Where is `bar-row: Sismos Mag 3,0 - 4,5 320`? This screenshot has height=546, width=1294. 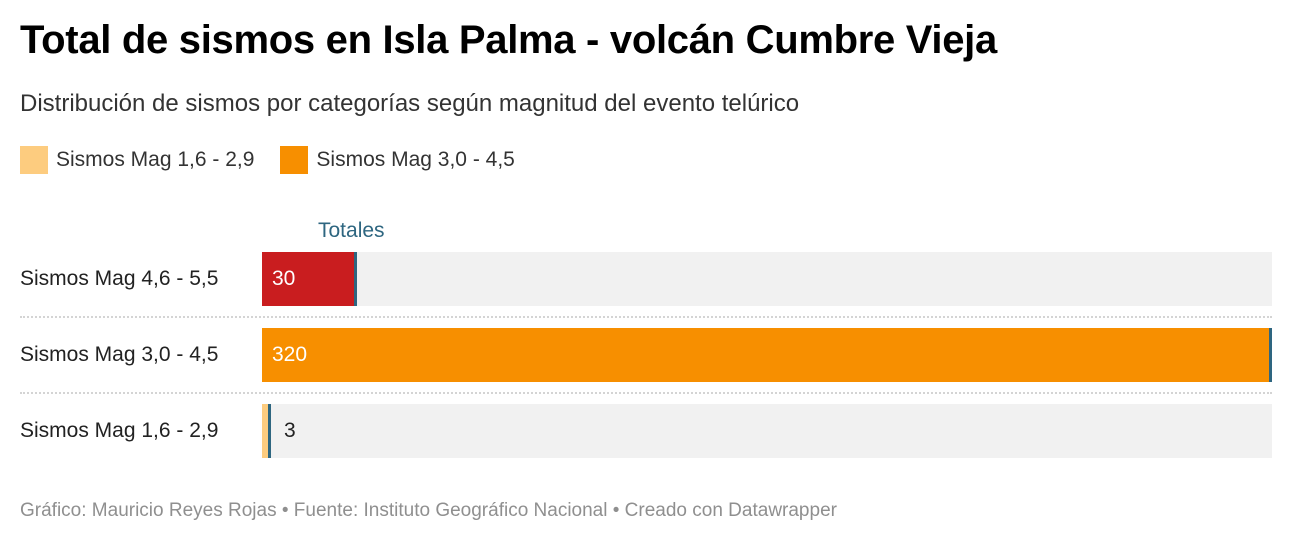
bar-row: Sismos Mag 3,0 - 4,5 320 is located at coordinates (647, 355).